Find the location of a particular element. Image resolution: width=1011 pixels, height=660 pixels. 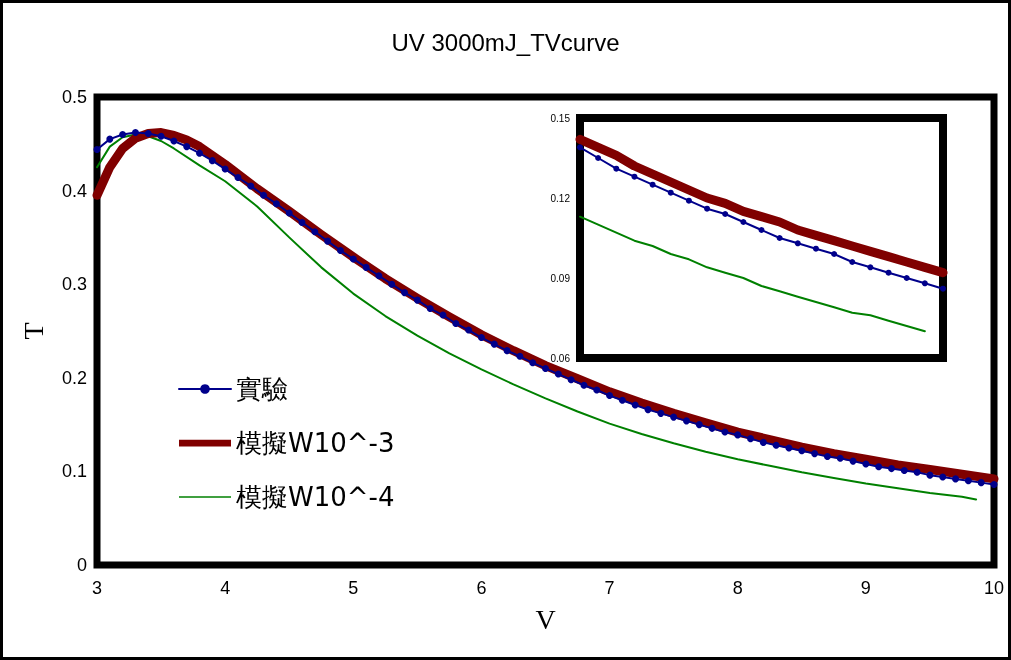

x-tick-label: 10 is located at coordinates (994, 588).